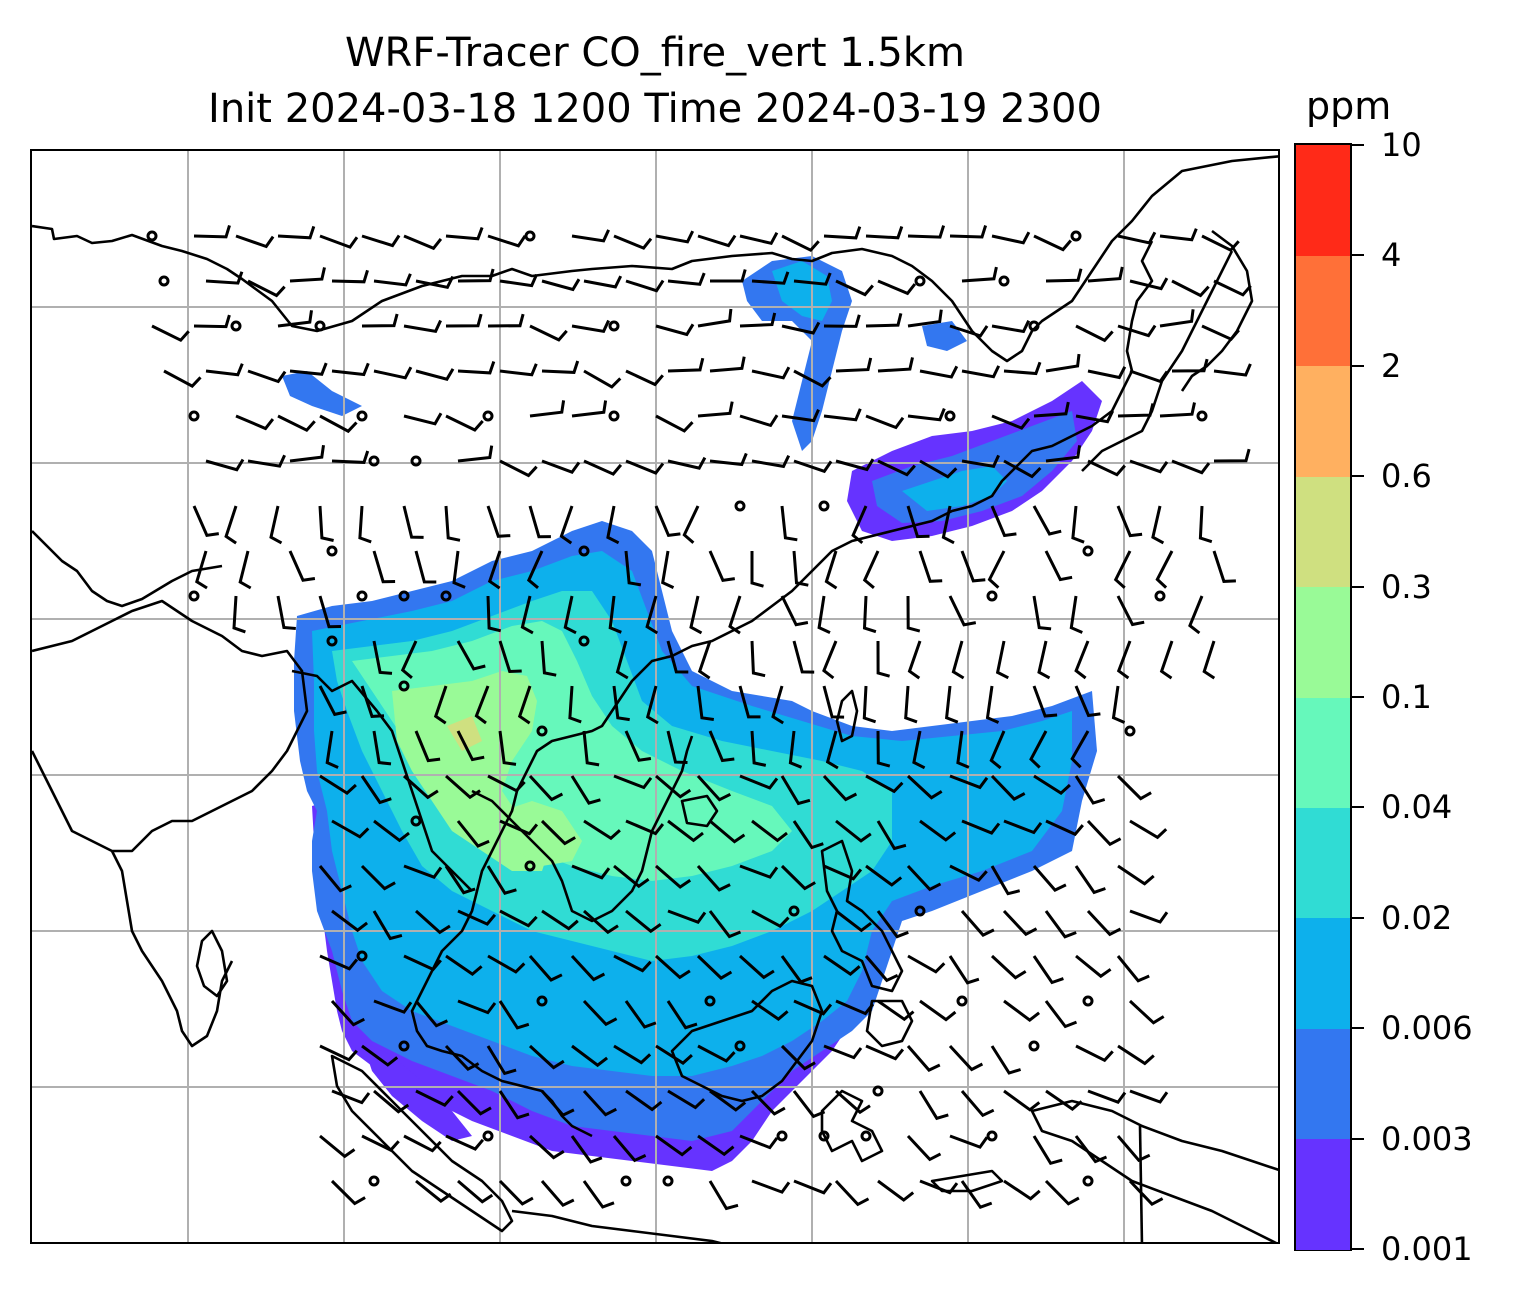 The width and height of the screenshot is (1528, 1306). What do you see at coordinates (1417, 917) in the screenshot?
I see `colorbar-tick-label: 0.02` at bounding box center [1417, 917].